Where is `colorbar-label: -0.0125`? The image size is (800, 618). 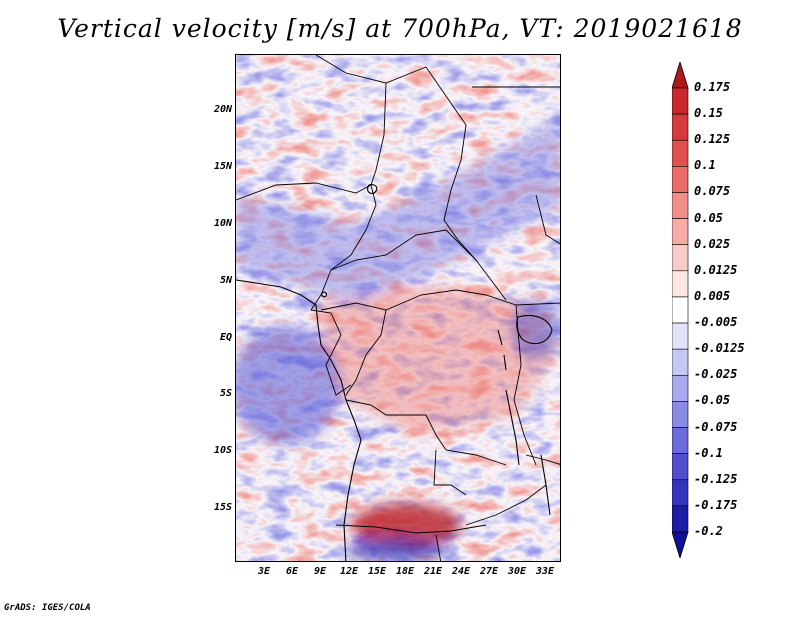 colorbar-label: -0.0125 is located at coordinates (719, 348).